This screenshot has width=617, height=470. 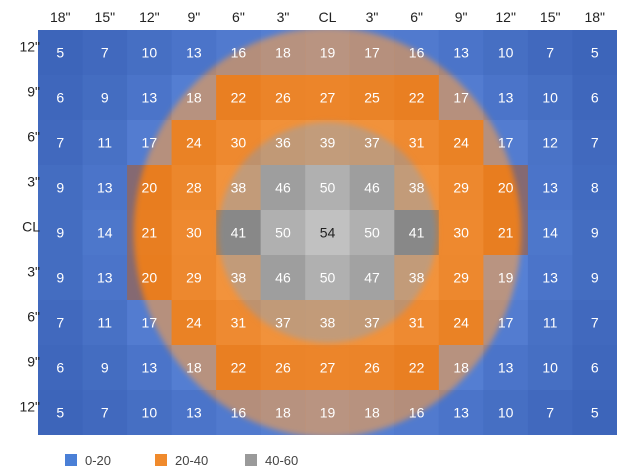 What do you see at coordinates (595, 368) in the screenshot?
I see `cell-value-label: 6` at bounding box center [595, 368].